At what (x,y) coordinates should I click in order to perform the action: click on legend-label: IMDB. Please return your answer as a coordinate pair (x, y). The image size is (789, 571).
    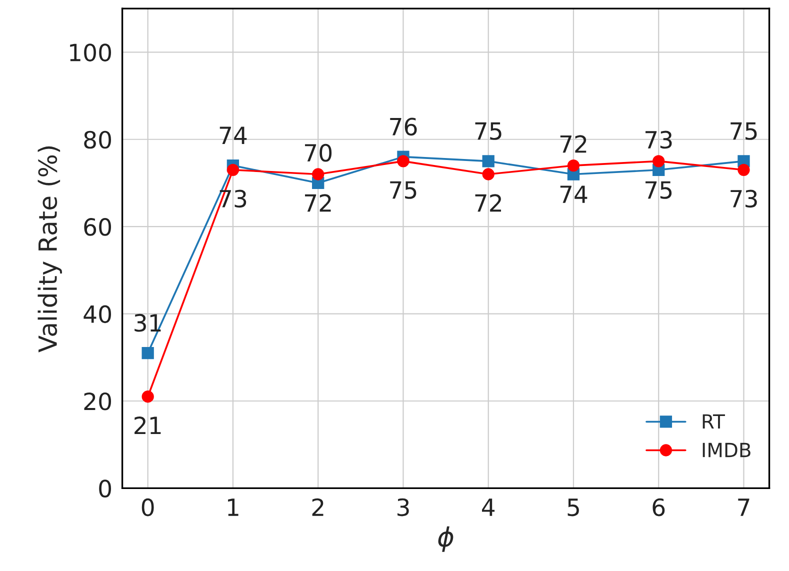
    Looking at the image, I should click on (726, 450).